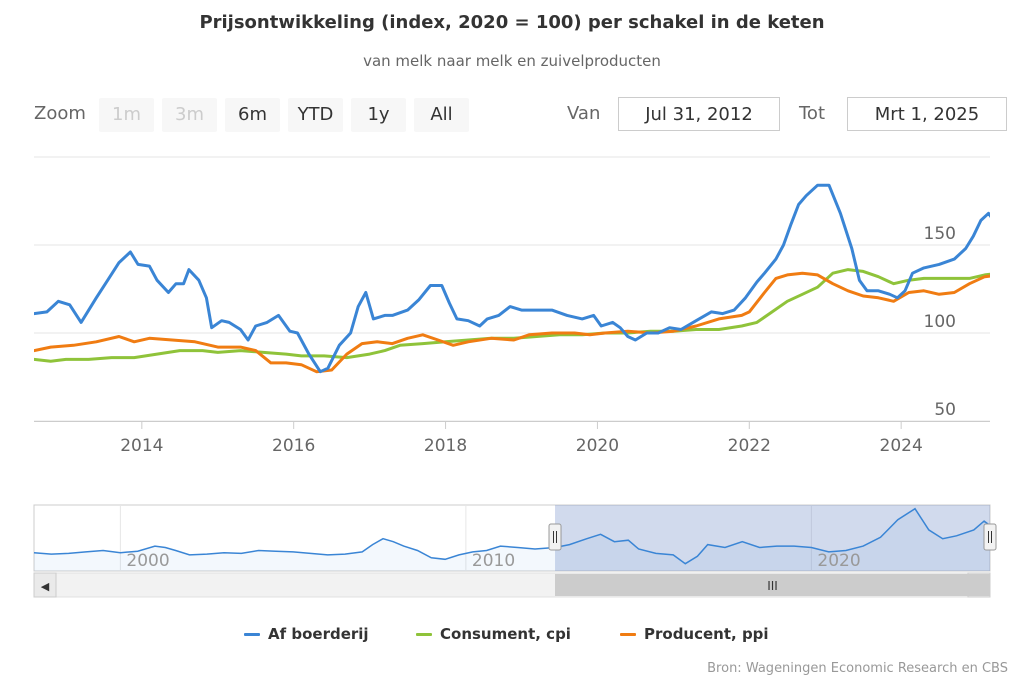 The height and width of the screenshot is (683, 1024). What do you see at coordinates (141, 446) in the screenshot?
I see `x-tick-label: 2014` at bounding box center [141, 446].